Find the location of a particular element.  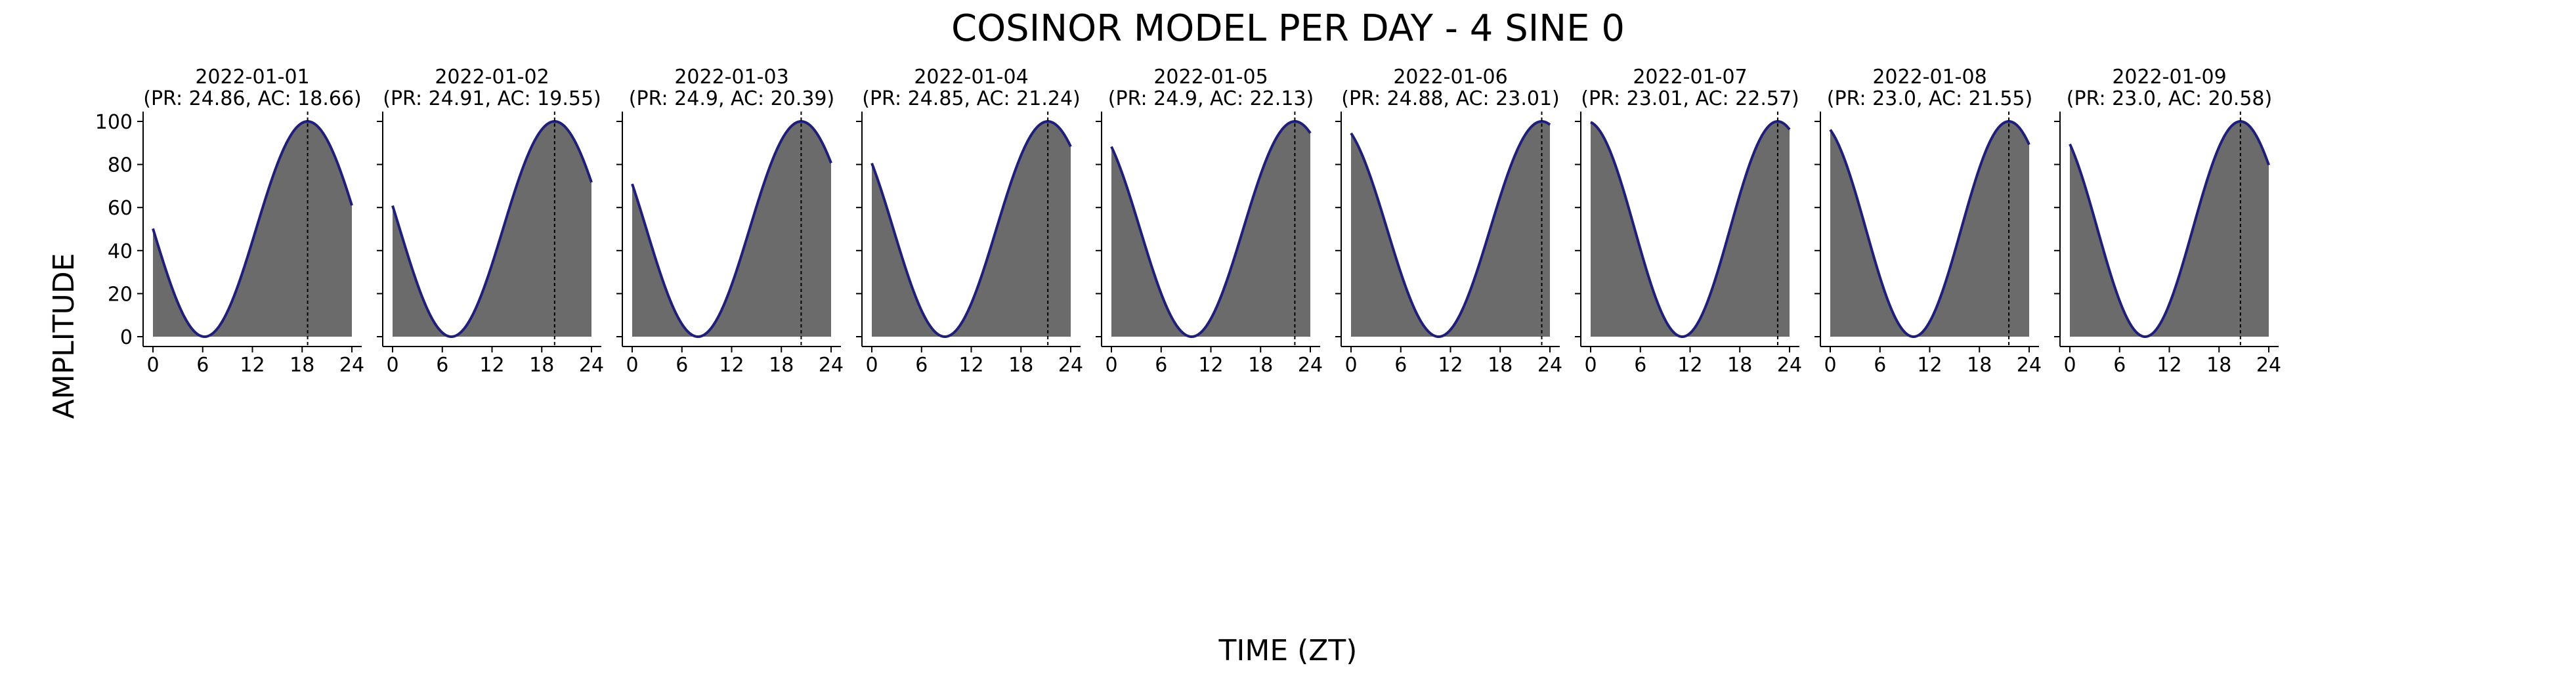

panel-8: 2022-01-08(PR: 23.0, AC: 21.55) 0 6 12 18 24 is located at coordinates (1928, 221).